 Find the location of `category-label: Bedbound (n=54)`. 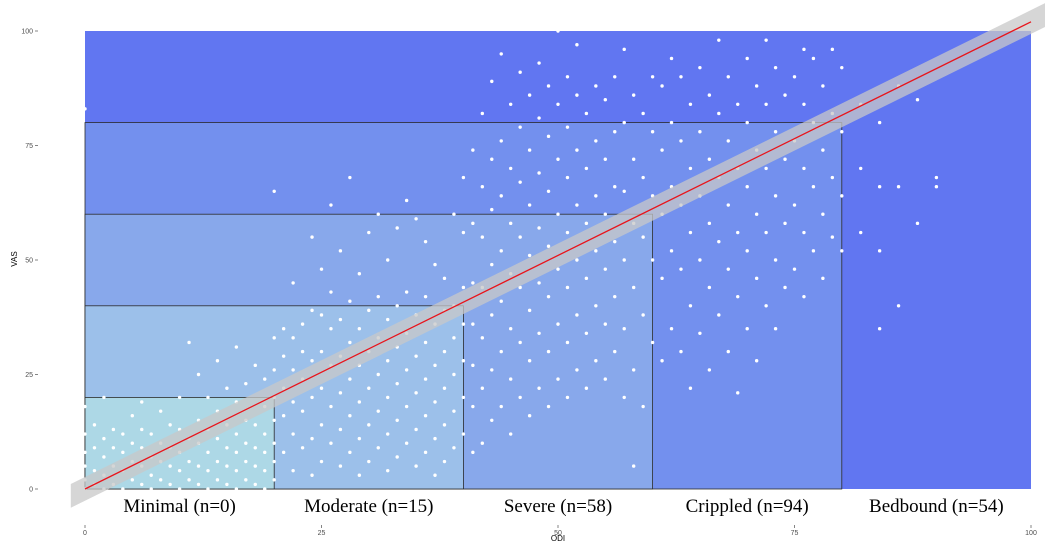

category-label: Bedbound (n=54) is located at coordinates (936, 506).